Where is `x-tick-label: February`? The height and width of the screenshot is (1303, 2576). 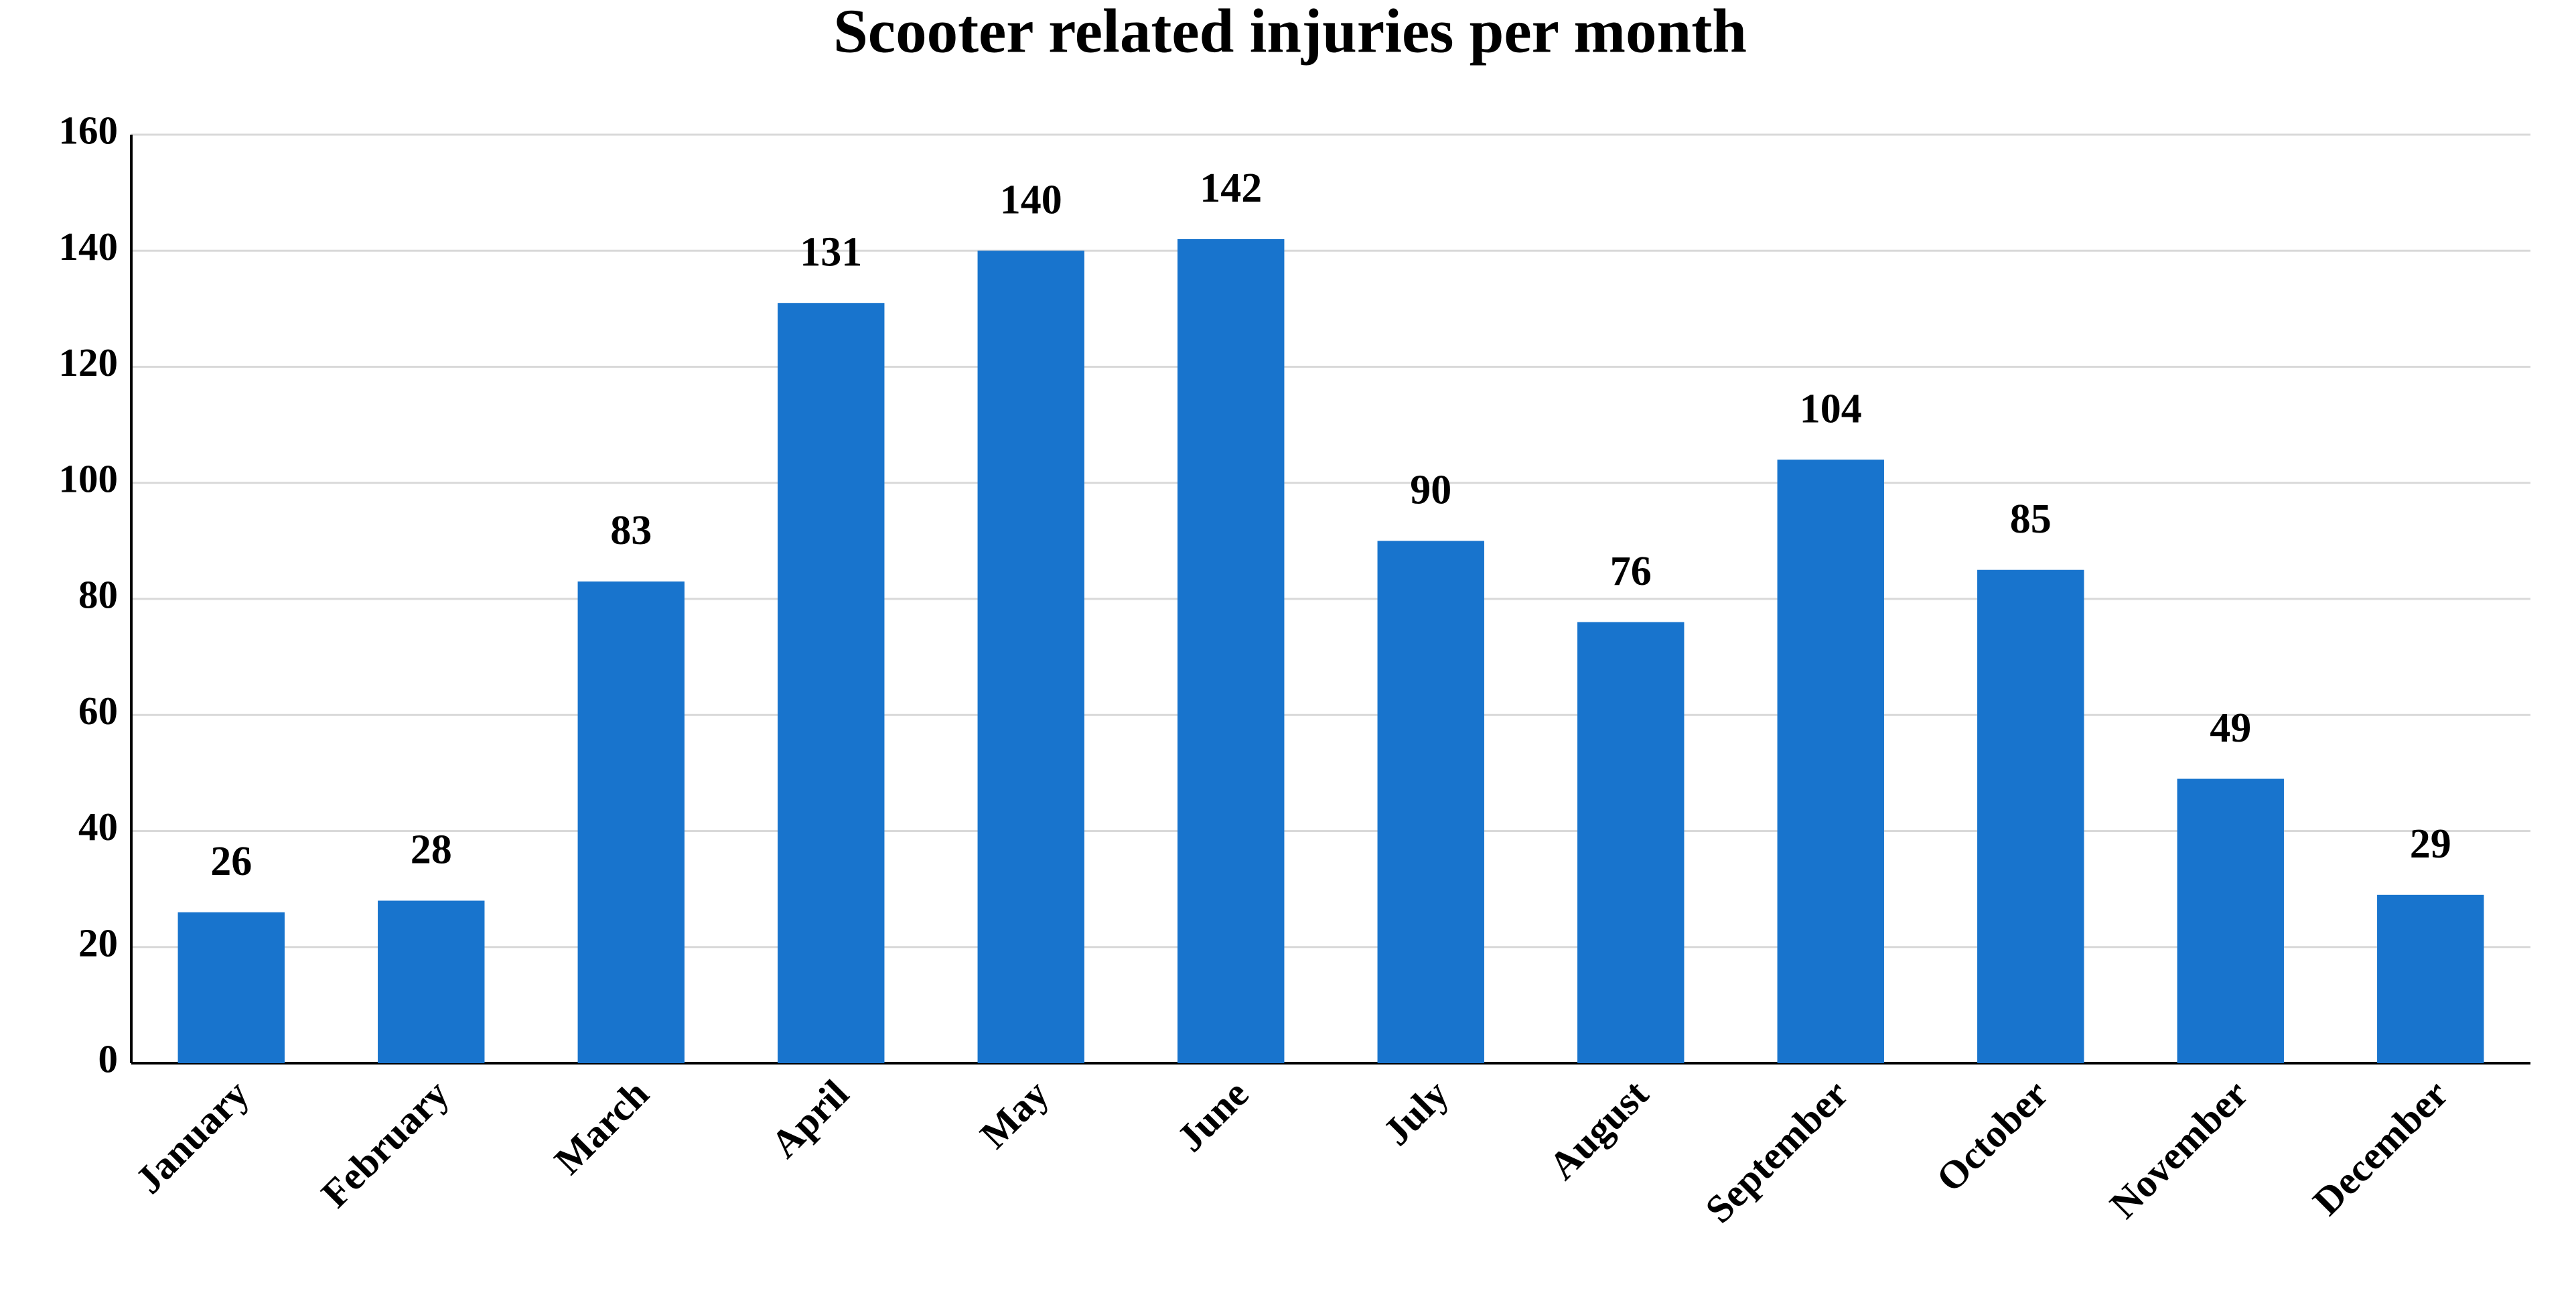
x-tick-label: February is located at coordinates (385, 1143).